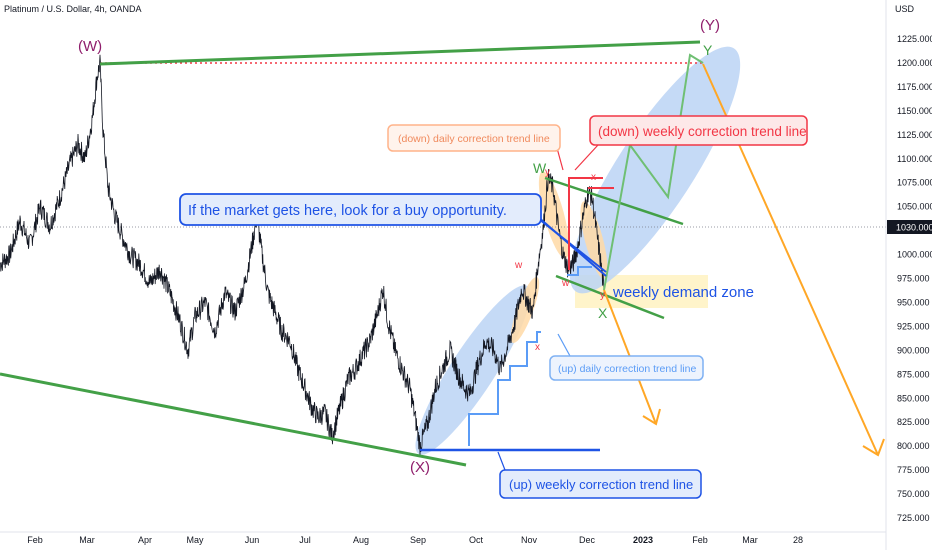 This screenshot has height=550, width=932. Describe the element at coordinates (504, 388) in the screenshot. I see `up-daily-correction-steps` at that location.